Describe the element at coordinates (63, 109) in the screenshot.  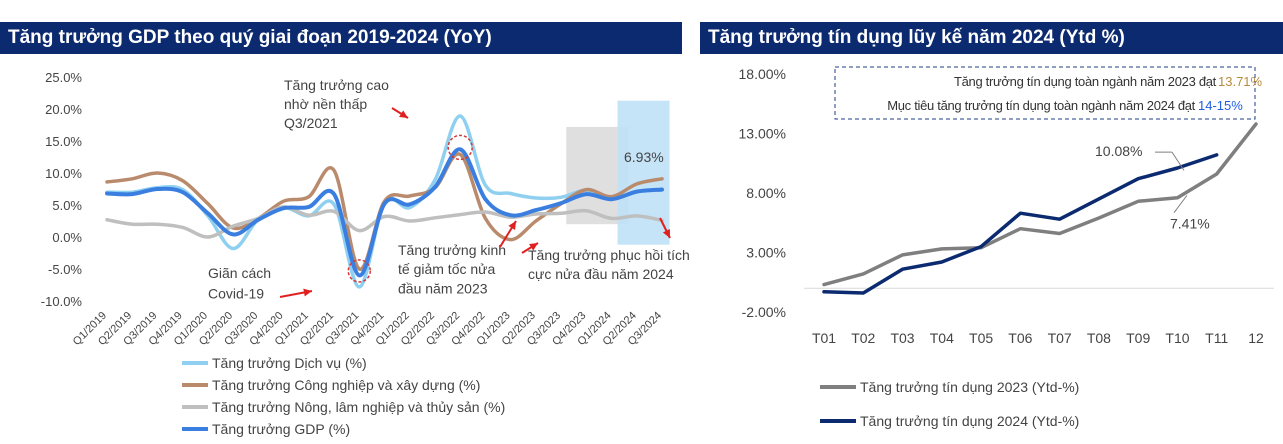
I see `y-tick-label: 20.0%` at that location.